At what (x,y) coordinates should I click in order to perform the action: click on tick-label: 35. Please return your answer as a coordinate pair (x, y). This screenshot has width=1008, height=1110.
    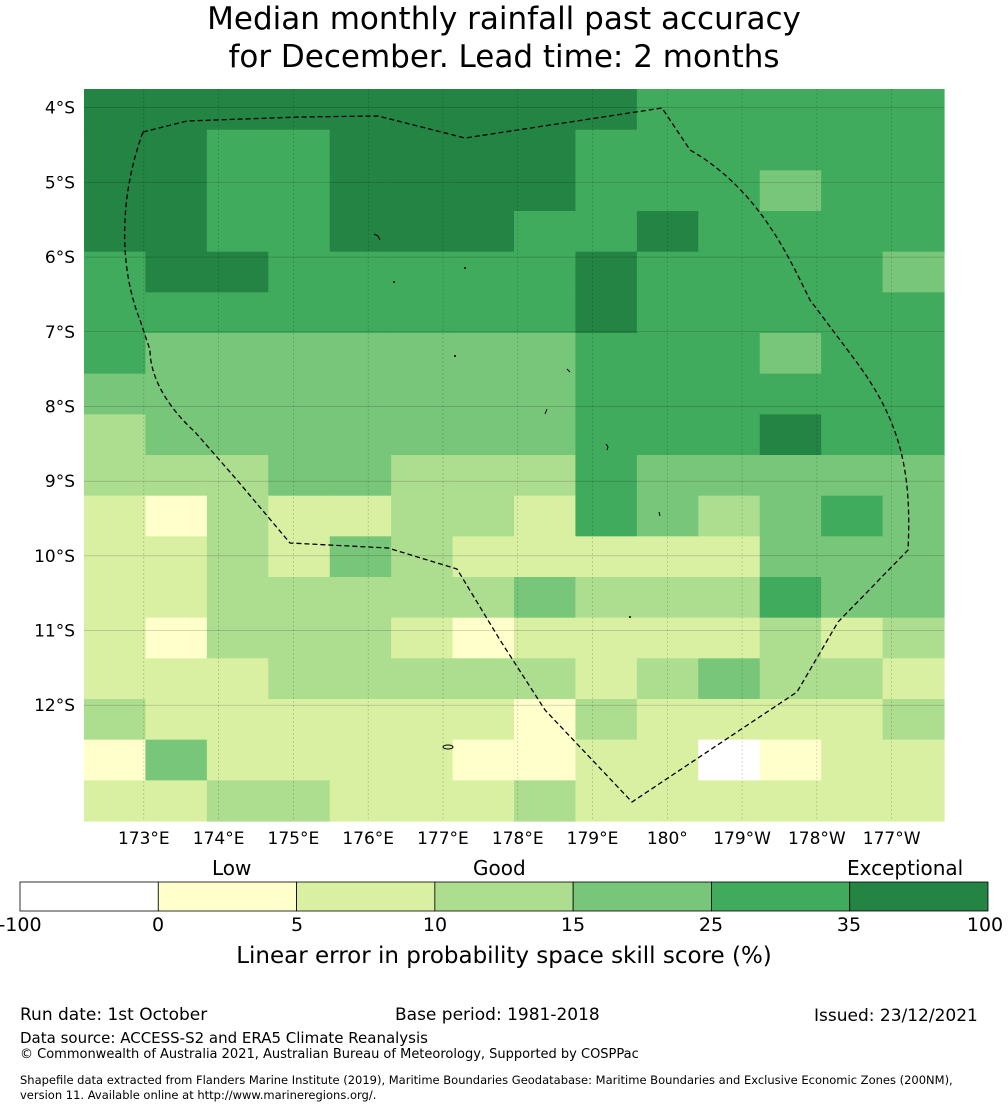
    Looking at the image, I should click on (849, 925).